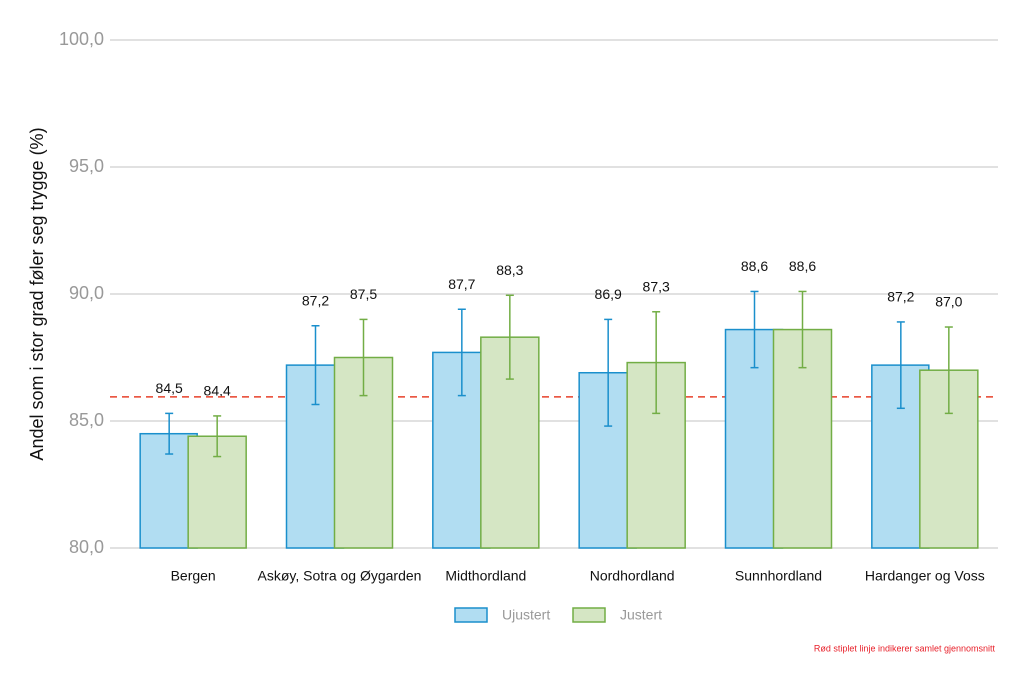  What do you see at coordinates (485, 576) in the screenshot?
I see `x-tick-label: Midthordland` at bounding box center [485, 576].